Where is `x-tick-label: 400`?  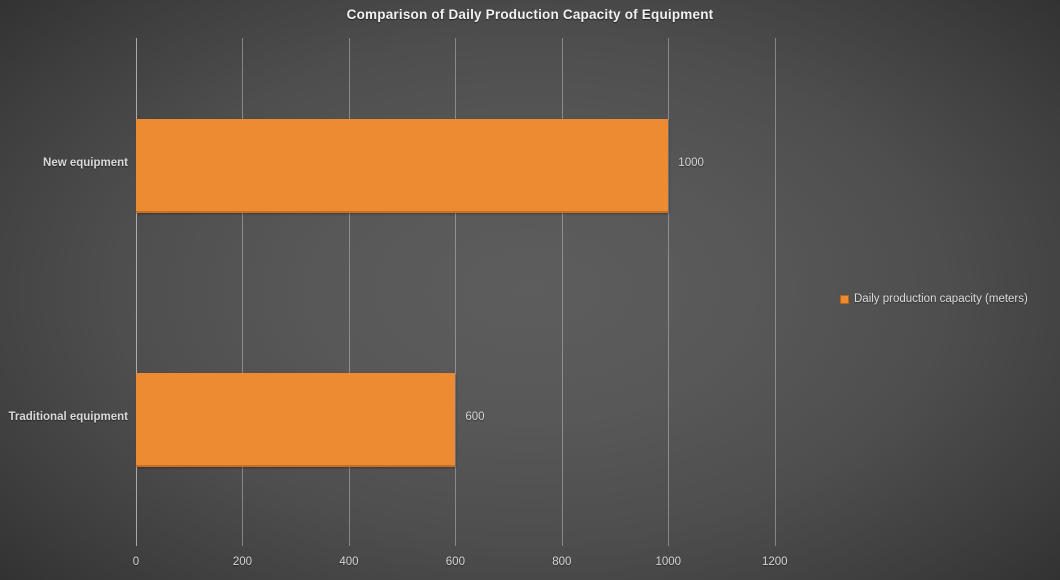 x-tick-label: 400 is located at coordinates (349, 562).